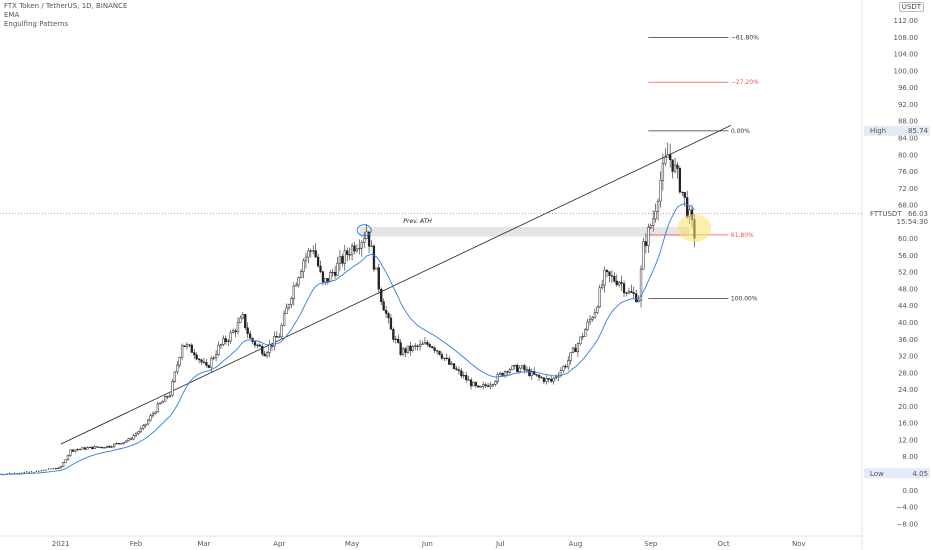  What do you see at coordinates (908, 172) in the screenshot?
I see `y-tick-label: 76.00` at bounding box center [908, 172].